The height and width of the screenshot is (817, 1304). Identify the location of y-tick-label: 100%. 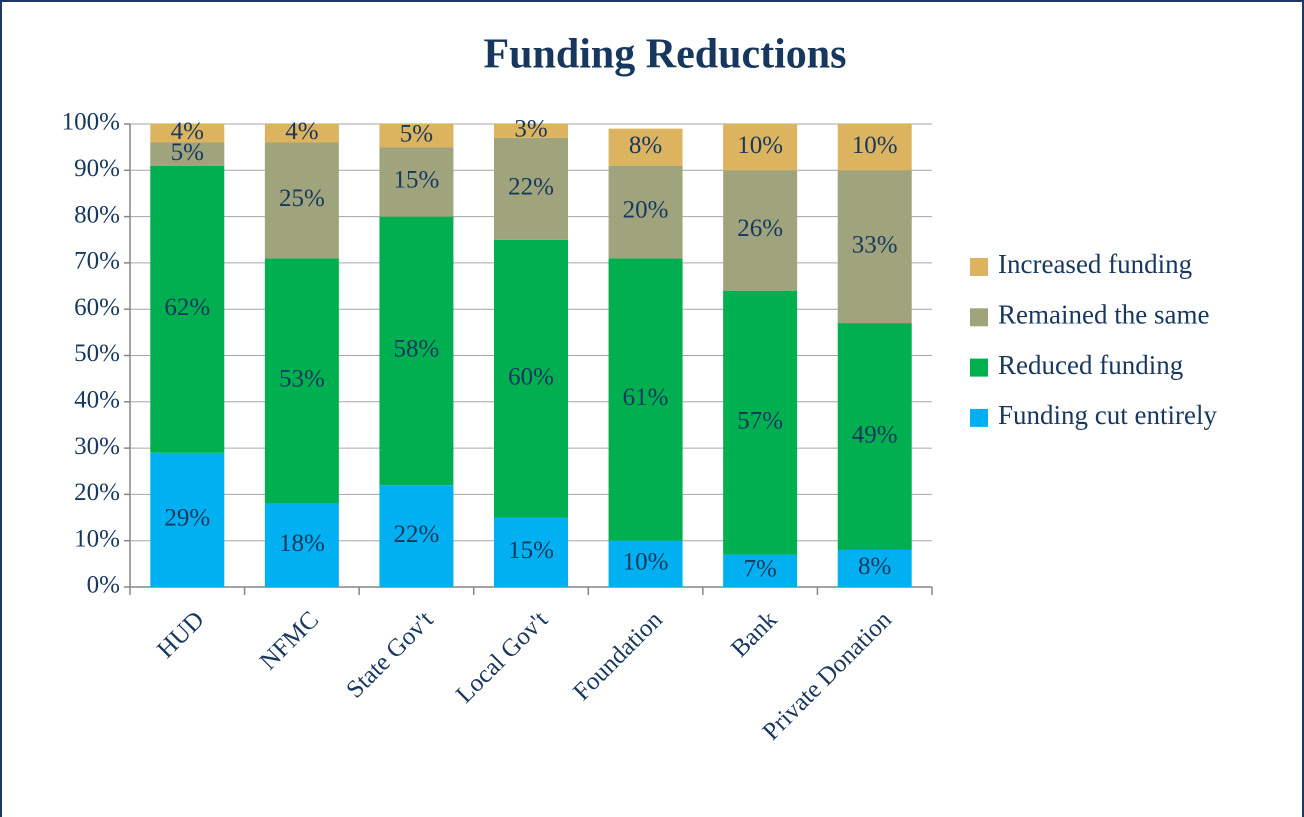
(91, 122).